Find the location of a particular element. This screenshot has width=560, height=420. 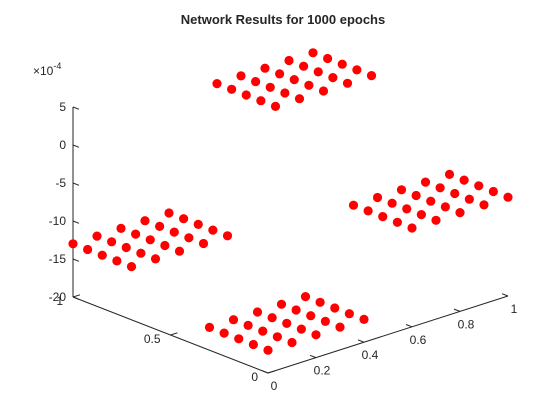

x-tick-label: 0.6 is located at coordinates (418, 340).